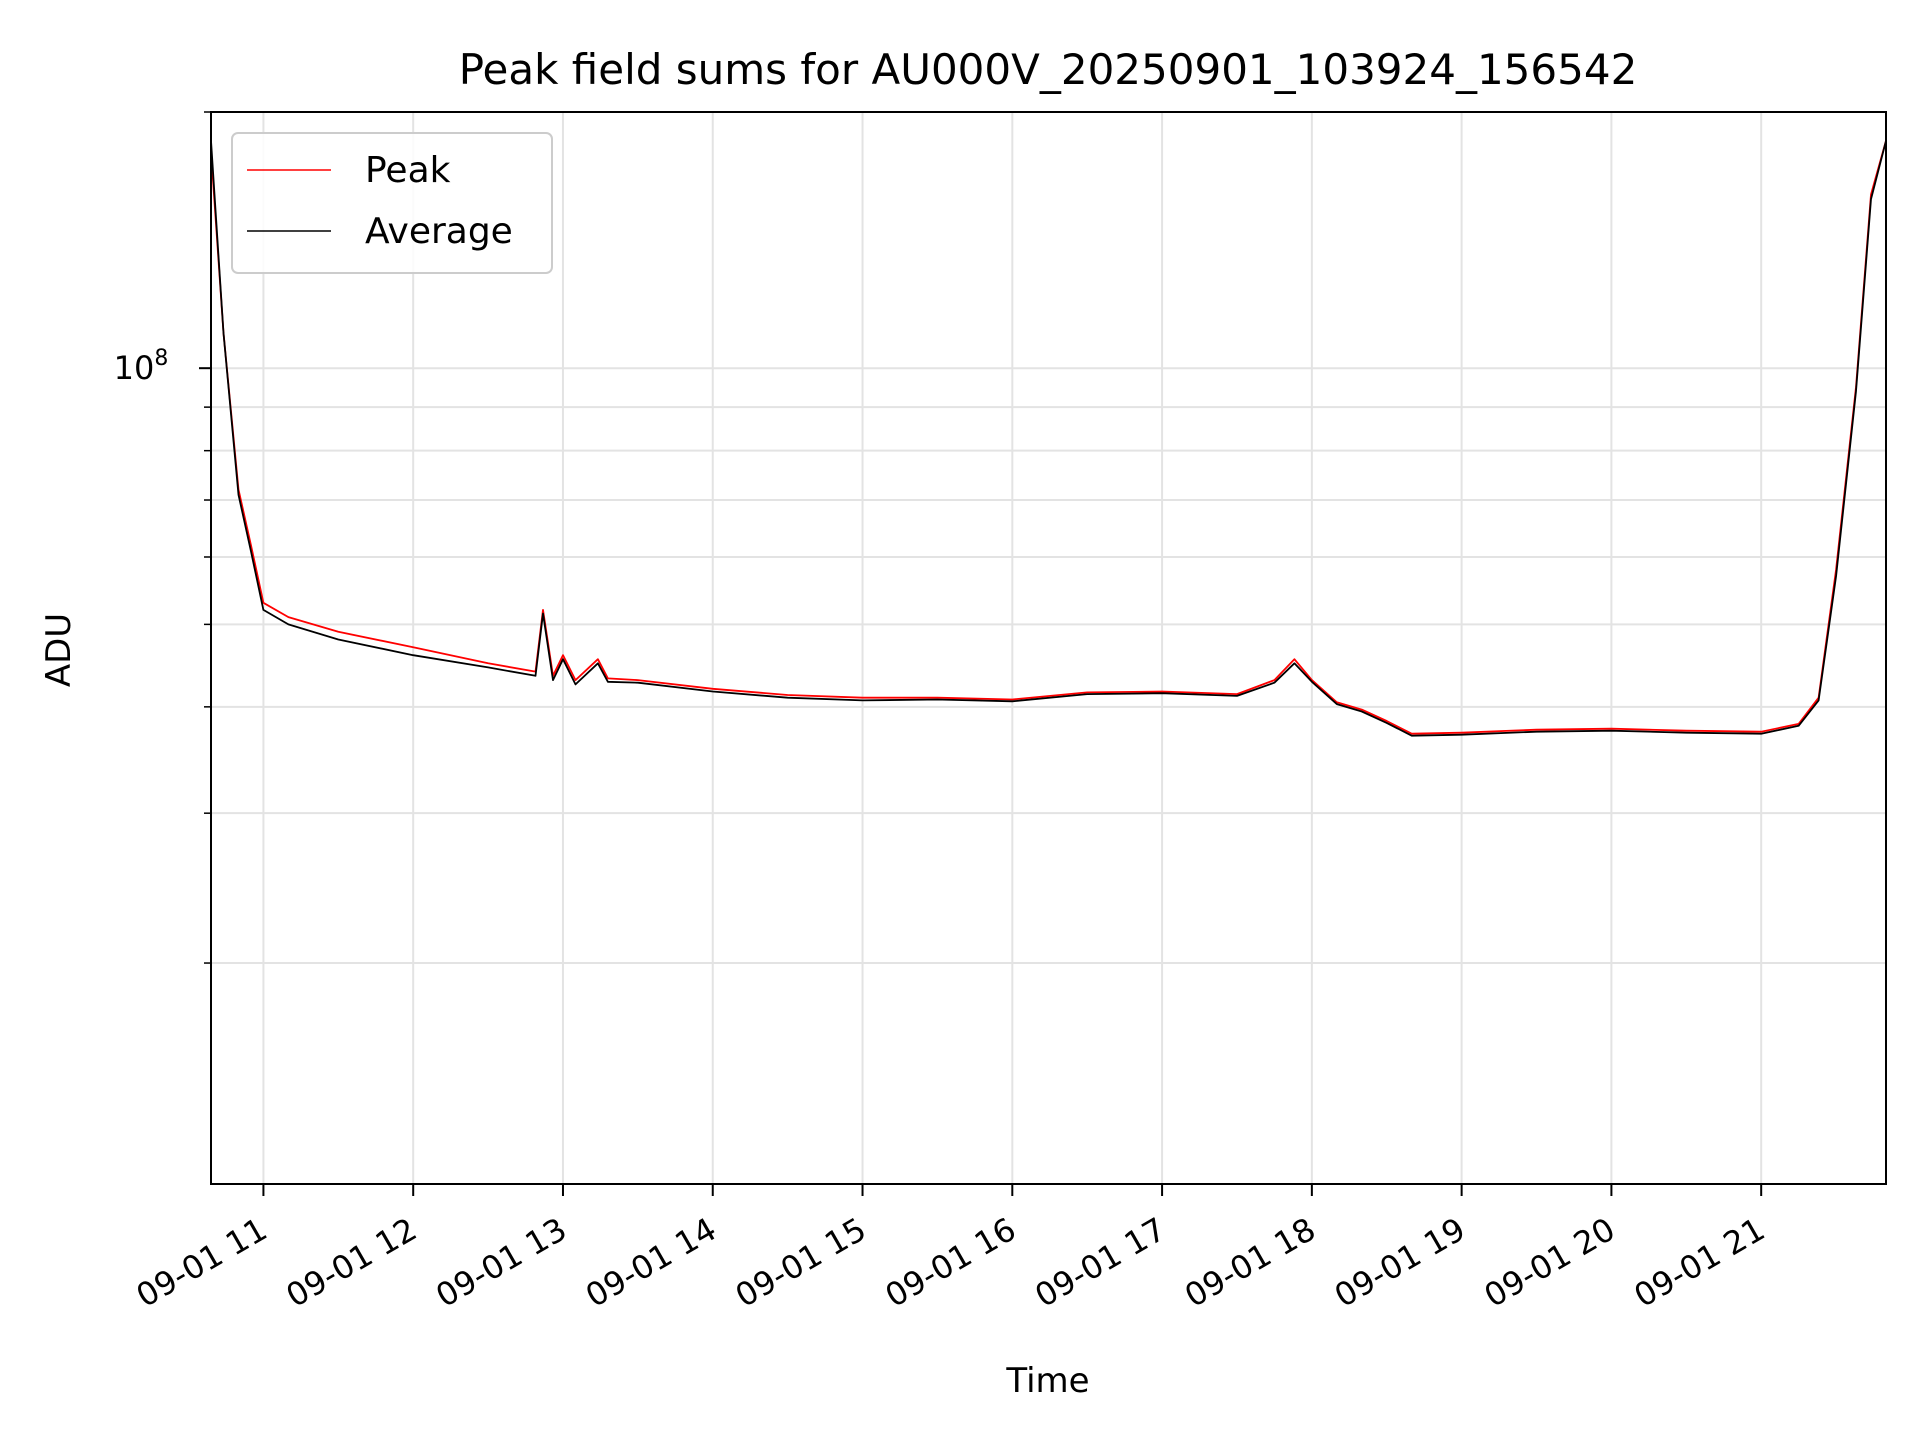  I want to click on legend: Peak Average, so click(392, 203).